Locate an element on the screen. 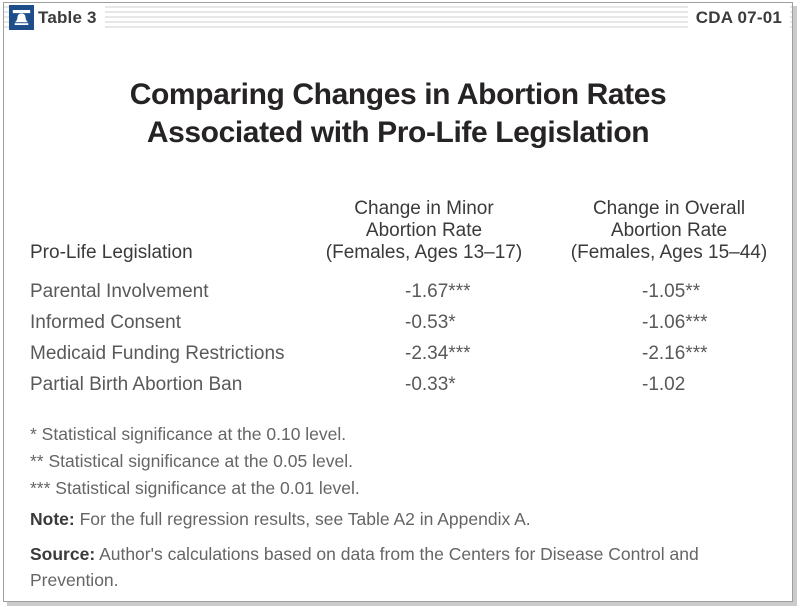 The image size is (800, 608). liberty-bell-icon is located at coordinates (21, 17).